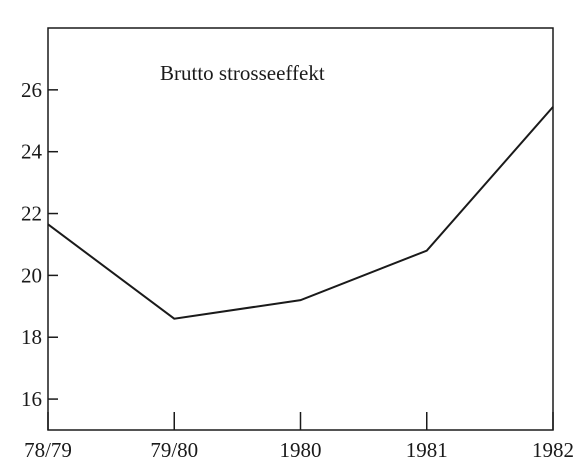 This screenshot has width=581, height=471. I want to click on y-tick-label: 16, so click(31, 399).